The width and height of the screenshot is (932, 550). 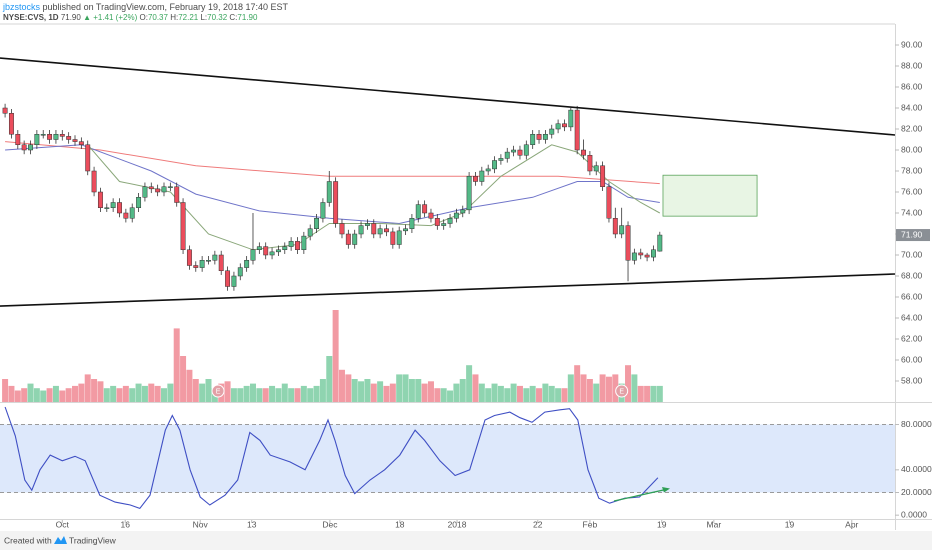 I want to click on moving-average, so click(x=332, y=184).